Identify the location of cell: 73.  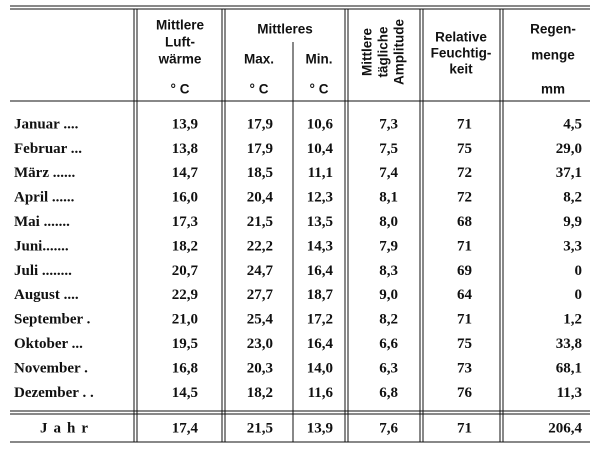
(464, 368).